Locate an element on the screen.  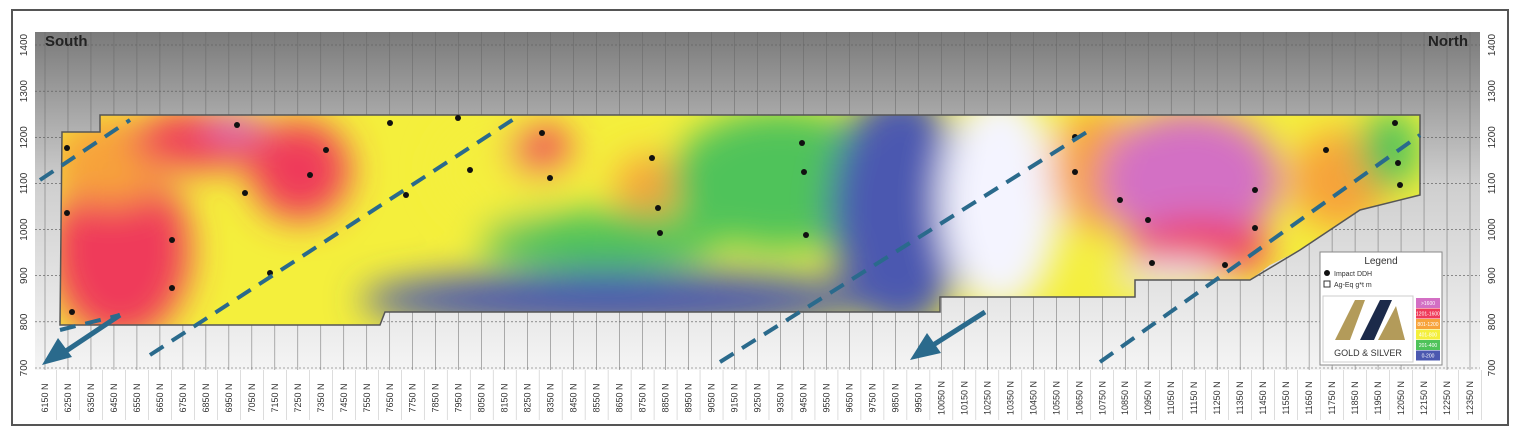
legend-class: 201-400 is located at coordinates (1428, 346).